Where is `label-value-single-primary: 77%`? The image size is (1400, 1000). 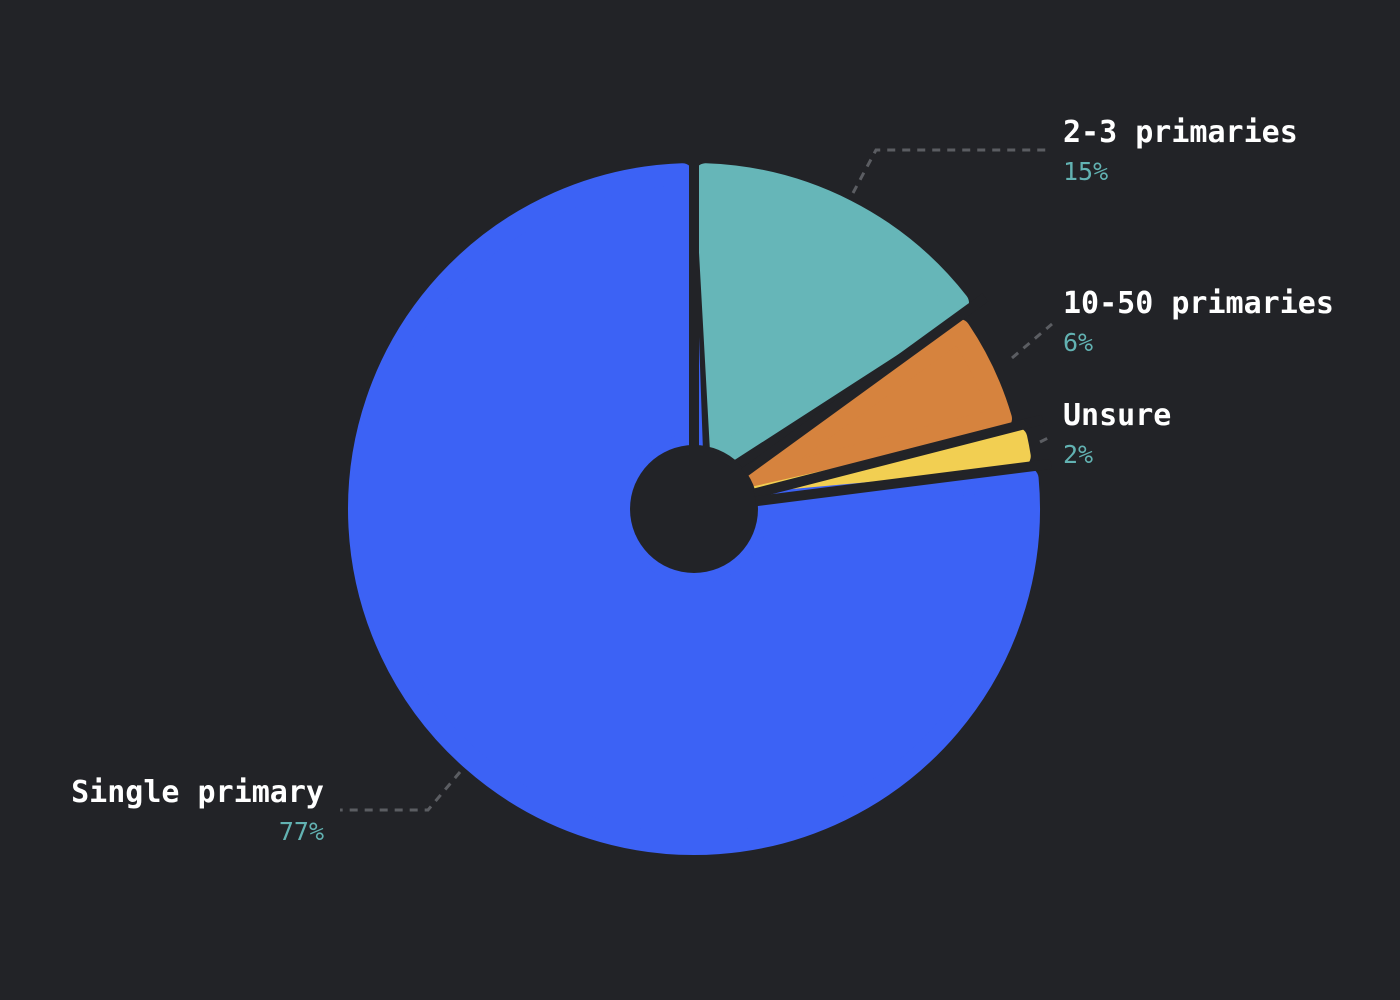 label-value-single-primary: 77% is located at coordinates (301, 831).